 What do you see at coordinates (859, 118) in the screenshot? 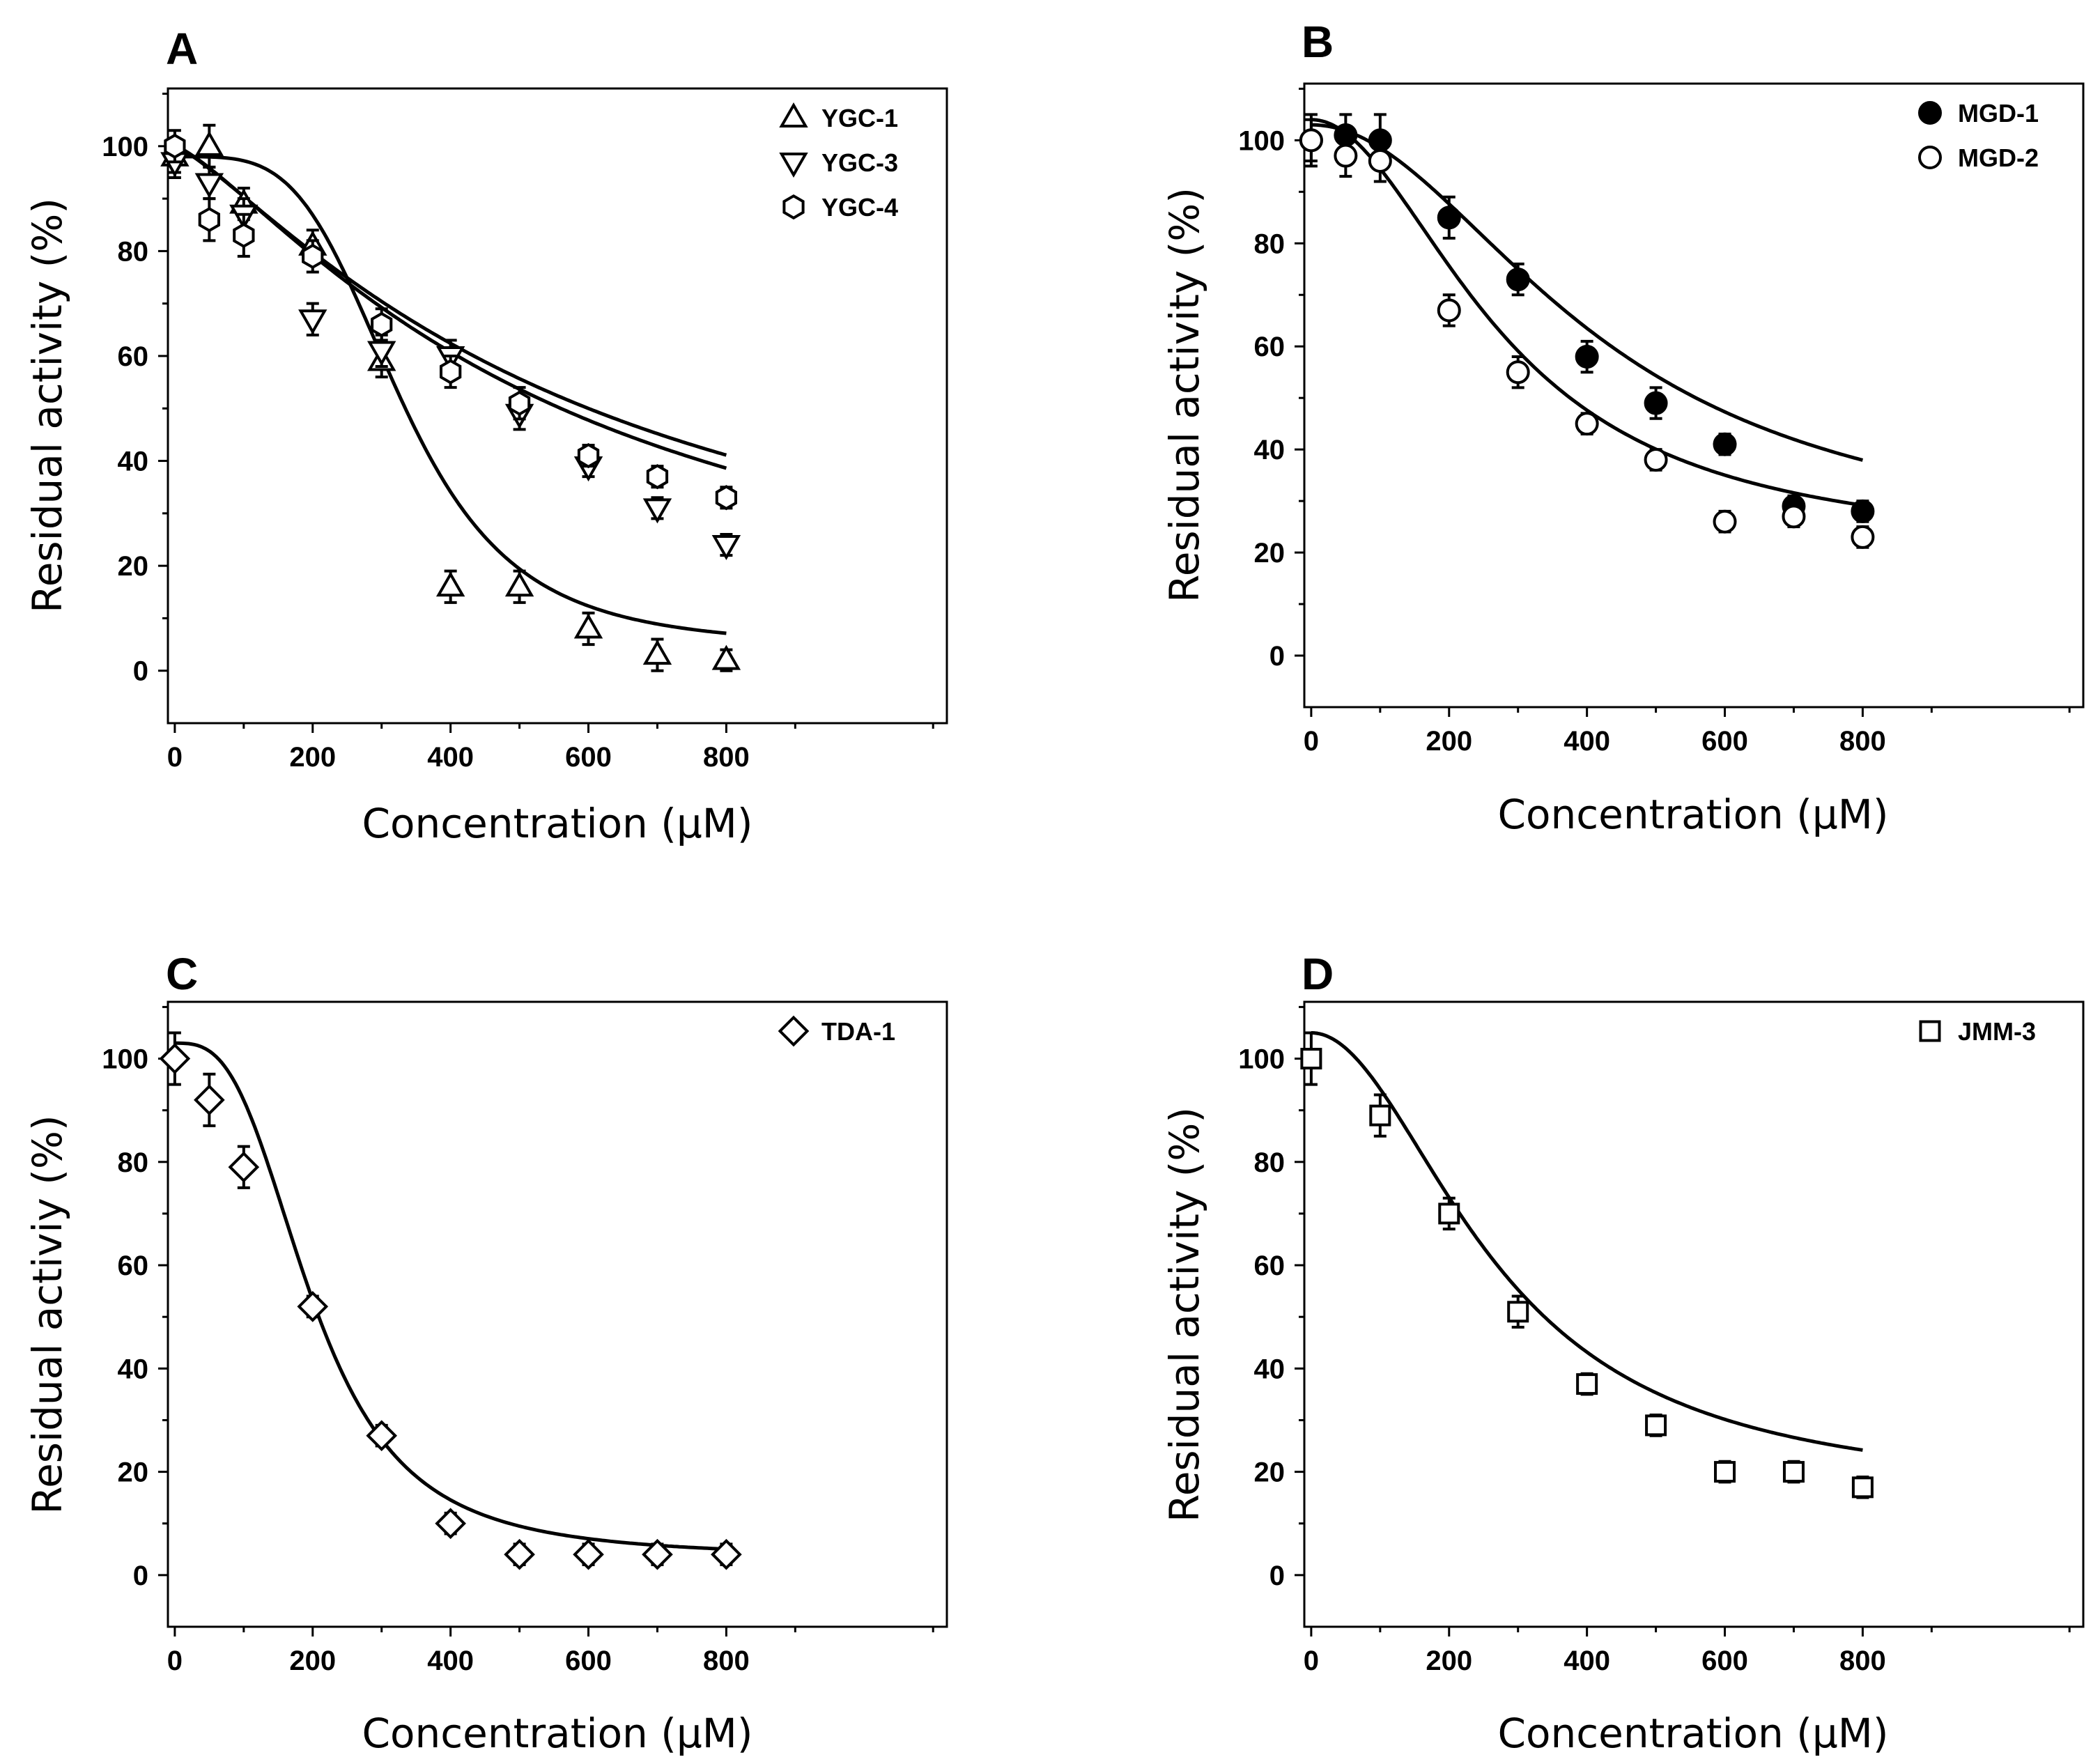
I see `legend-label-ygc-1: YGC-1` at bounding box center [859, 118].